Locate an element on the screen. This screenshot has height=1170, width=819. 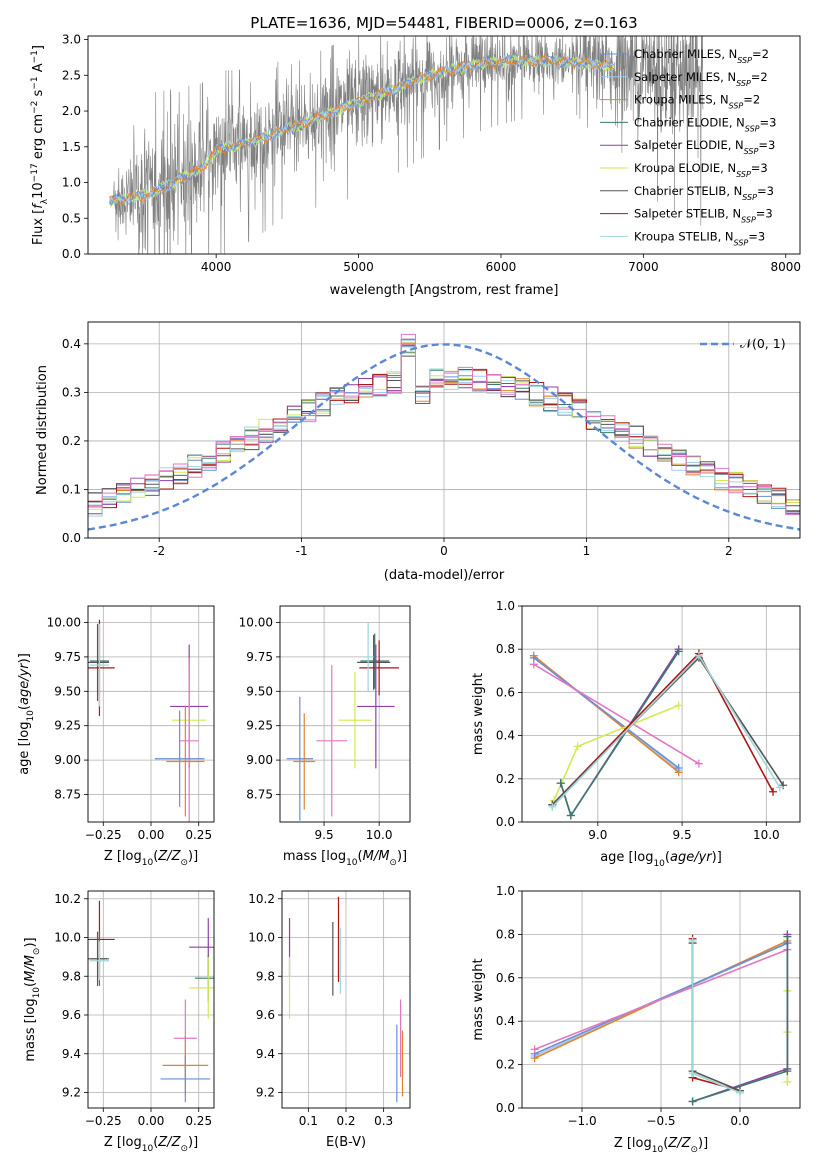
weight-line-kroupa_miles is located at coordinates (606, 714).